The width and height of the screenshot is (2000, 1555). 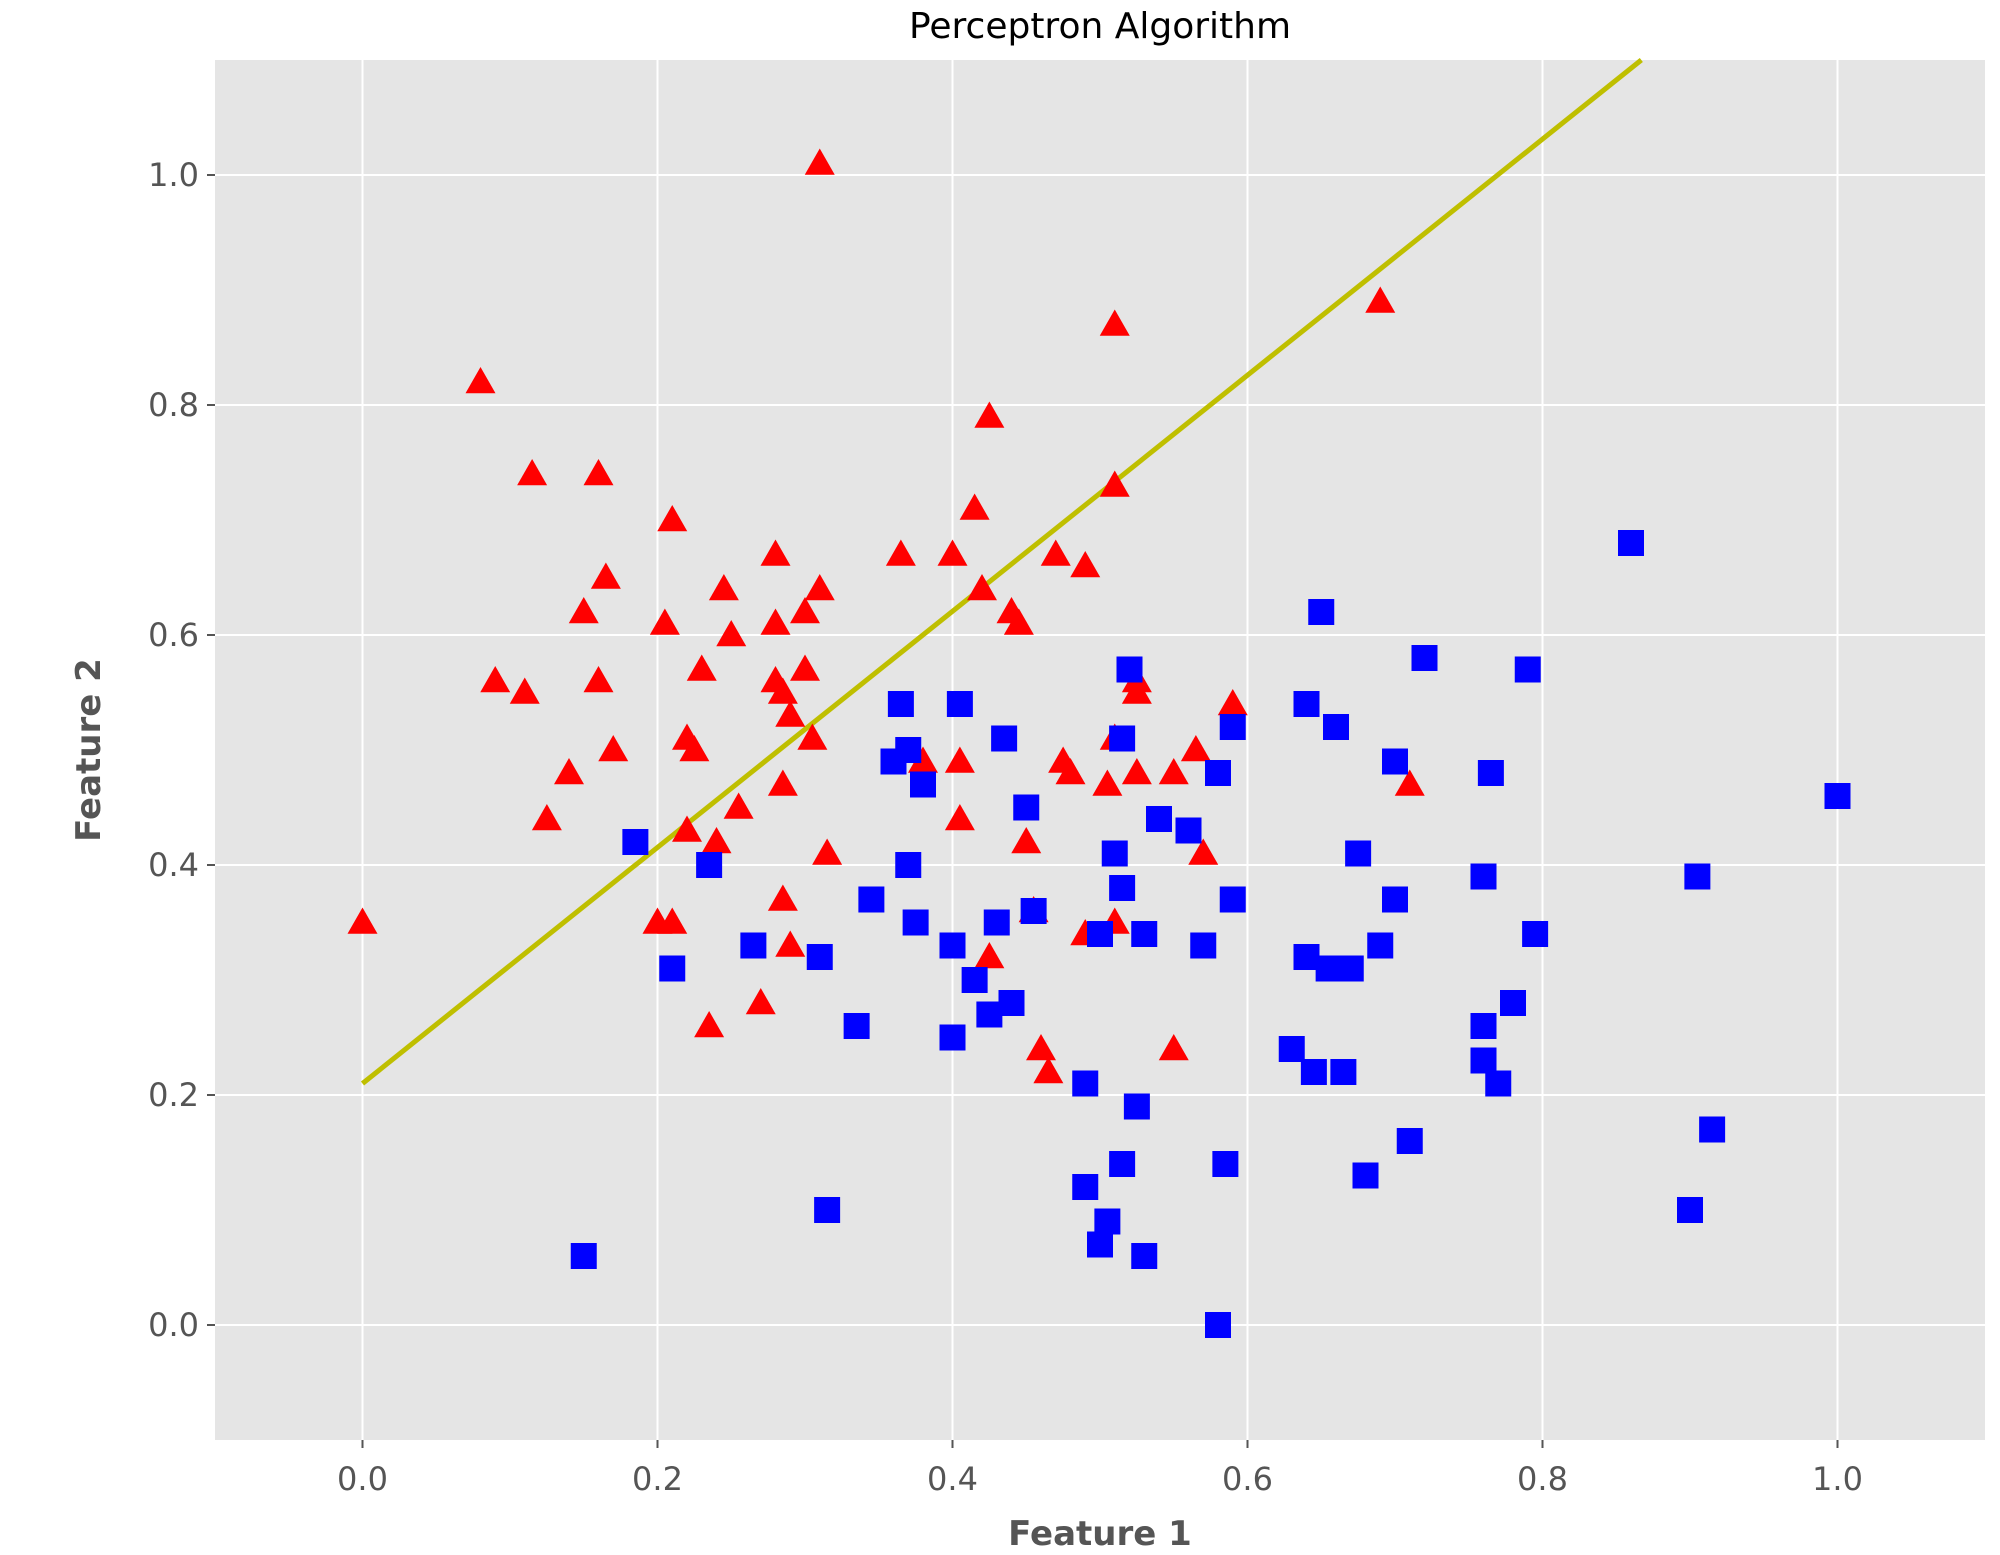 I want to click on y-tick-label: 1.0, so click(x=173, y=175).